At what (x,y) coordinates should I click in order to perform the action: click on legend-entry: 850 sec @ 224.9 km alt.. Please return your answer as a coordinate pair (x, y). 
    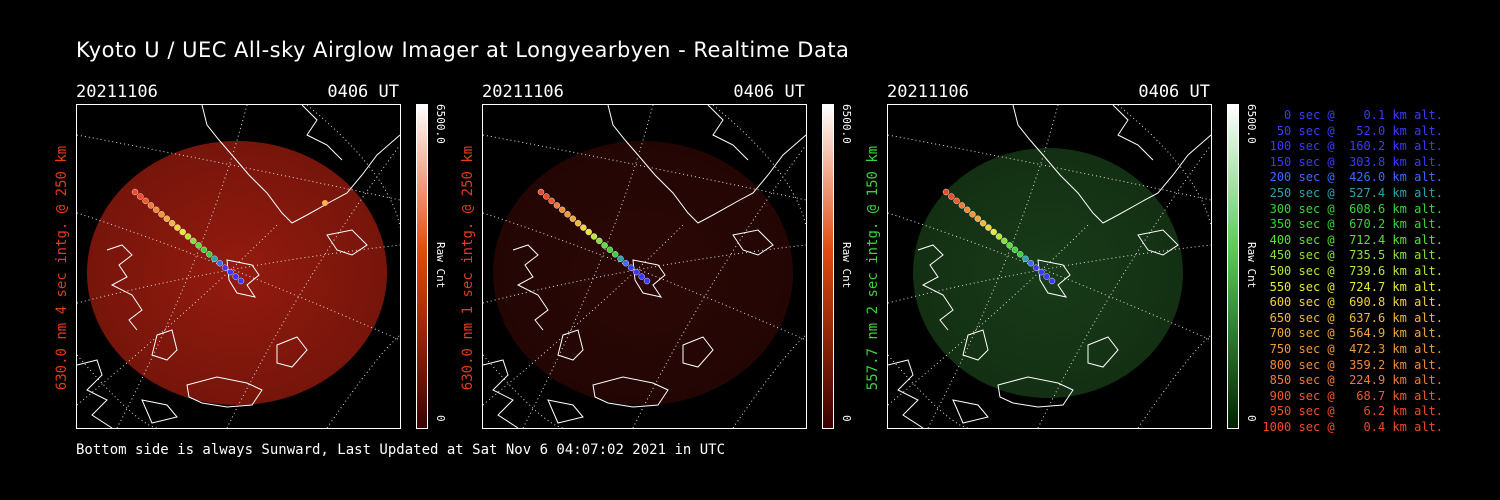
    Looking at the image, I should click on (1352, 380).